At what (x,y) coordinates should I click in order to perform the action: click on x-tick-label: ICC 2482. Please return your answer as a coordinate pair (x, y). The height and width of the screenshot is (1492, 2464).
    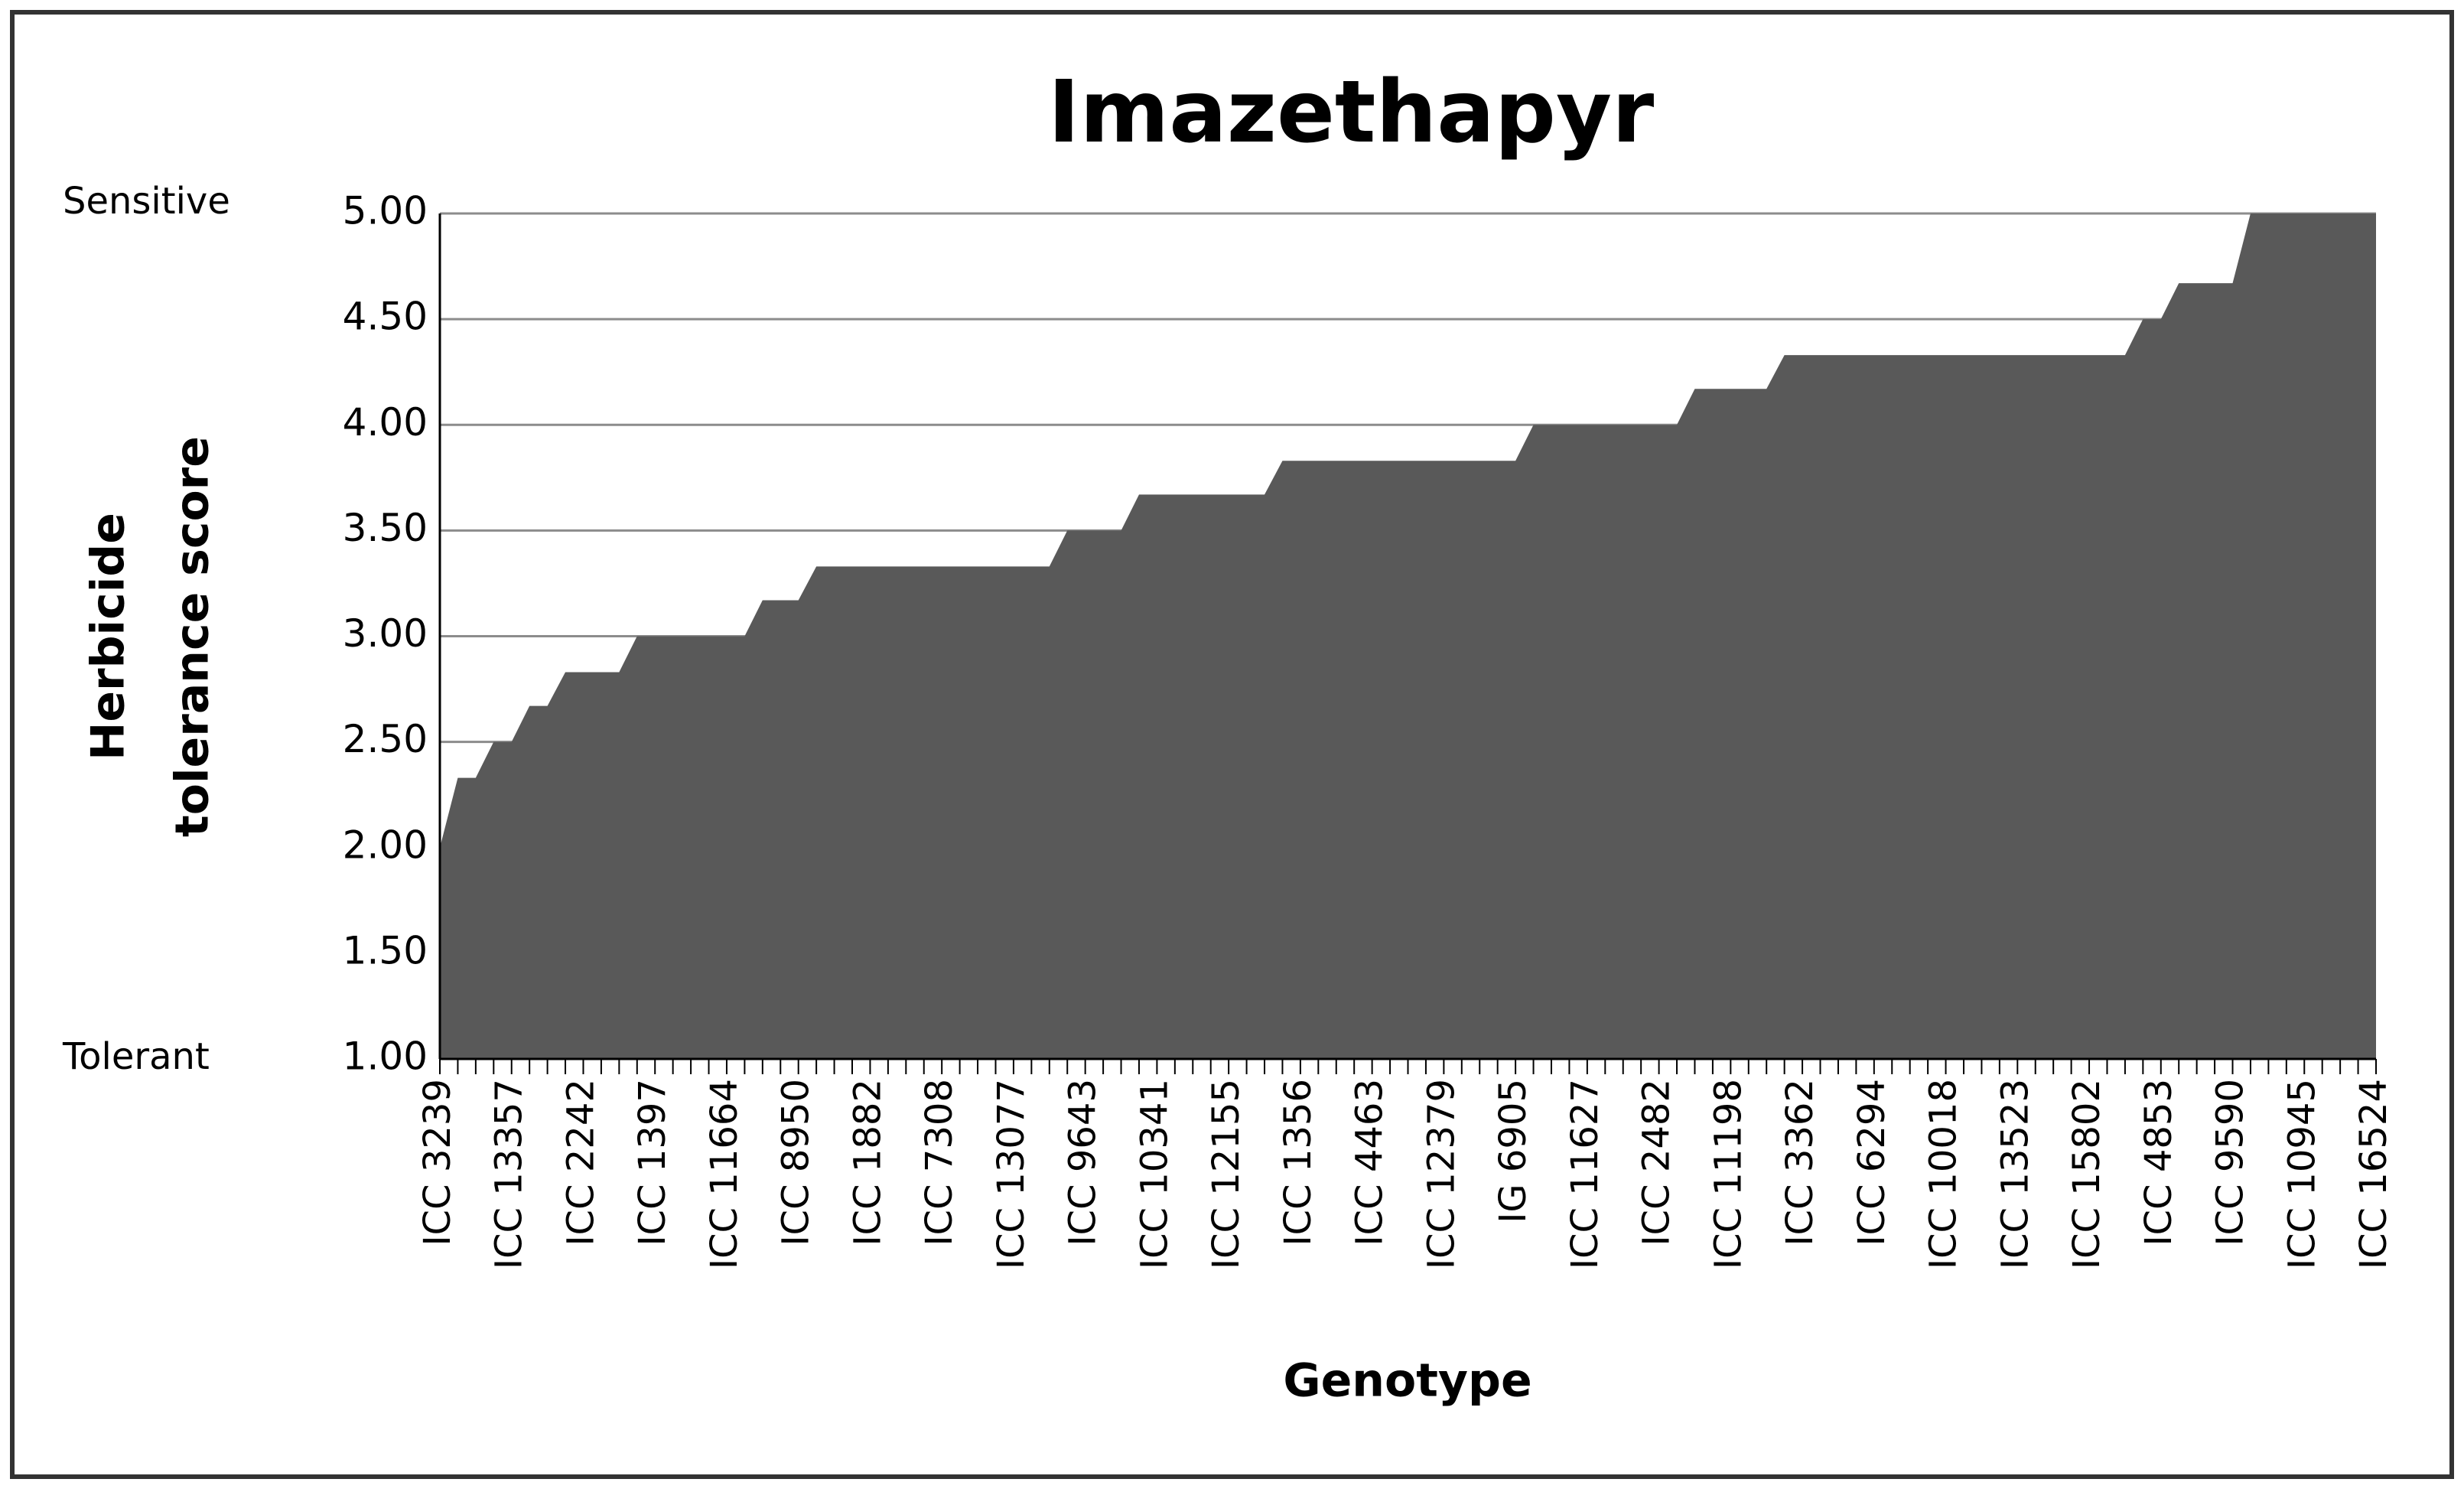
    Looking at the image, I should click on (1657, 1163).